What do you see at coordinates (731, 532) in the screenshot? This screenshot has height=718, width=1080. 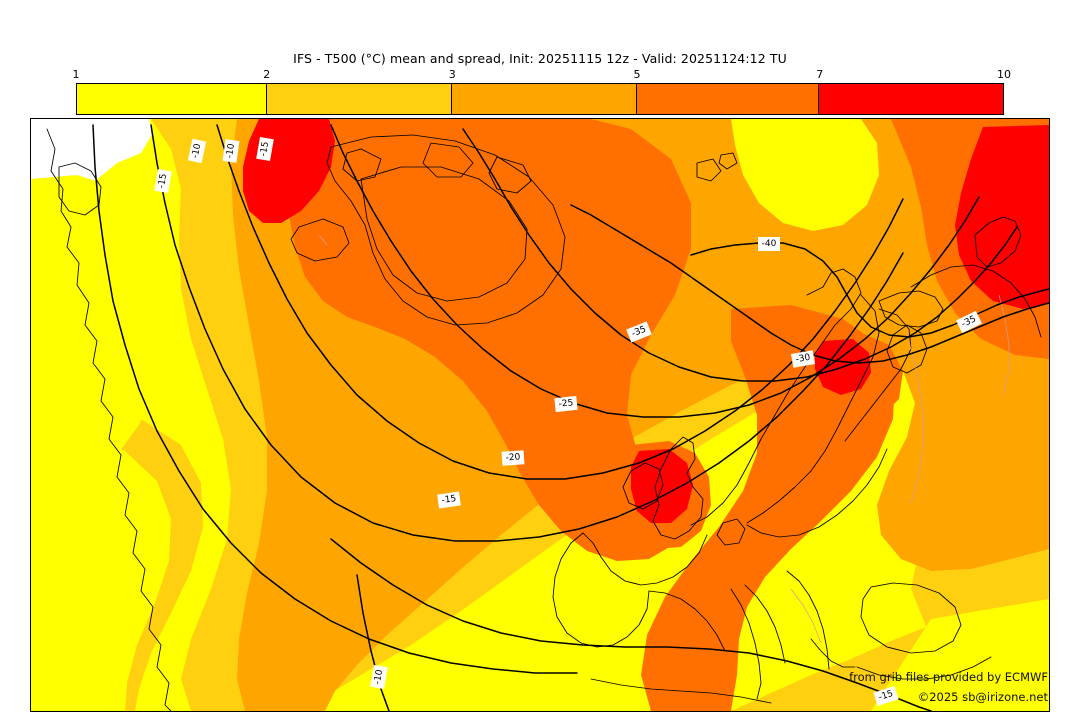 I see `coast-denmark` at bounding box center [731, 532].